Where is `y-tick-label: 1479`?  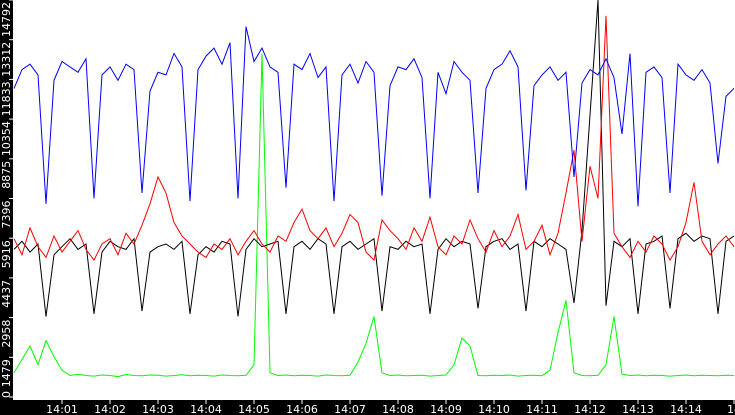 y-tick-label: 1479 is located at coordinates (6, 373).